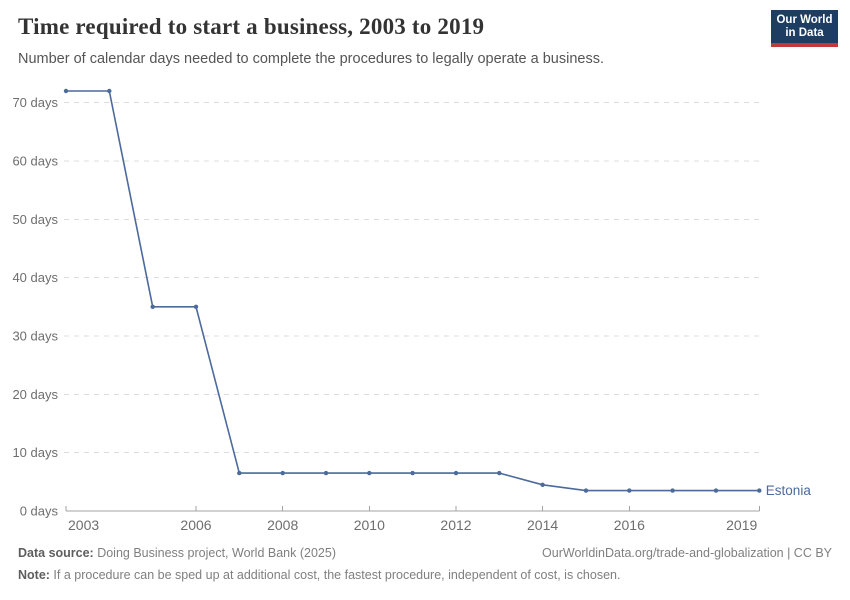 Image resolution: width=850 pixels, height=600 pixels. Describe the element at coordinates (35, 219) in the screenshot. I see `y-axis-tick-label: 50 days` at that location.